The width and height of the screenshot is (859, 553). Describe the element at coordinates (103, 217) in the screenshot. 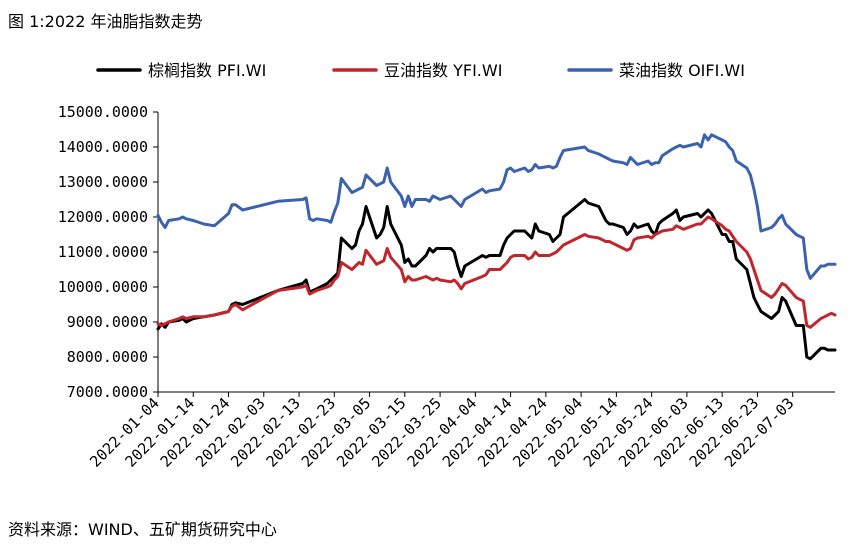

I see `y-tick-label: 12000.0000` at that location.